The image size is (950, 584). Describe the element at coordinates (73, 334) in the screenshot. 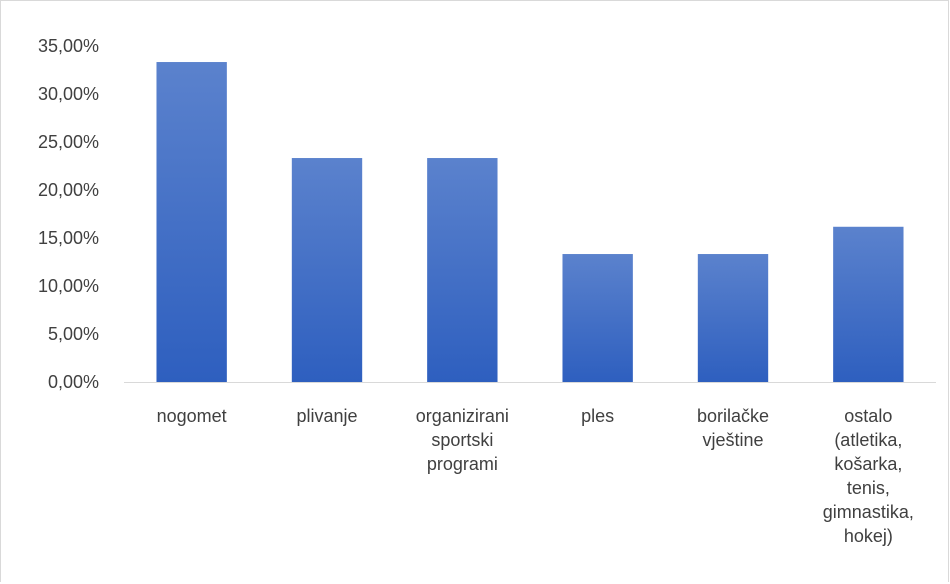

I see `y-tick-label: 5,00%` at that location.